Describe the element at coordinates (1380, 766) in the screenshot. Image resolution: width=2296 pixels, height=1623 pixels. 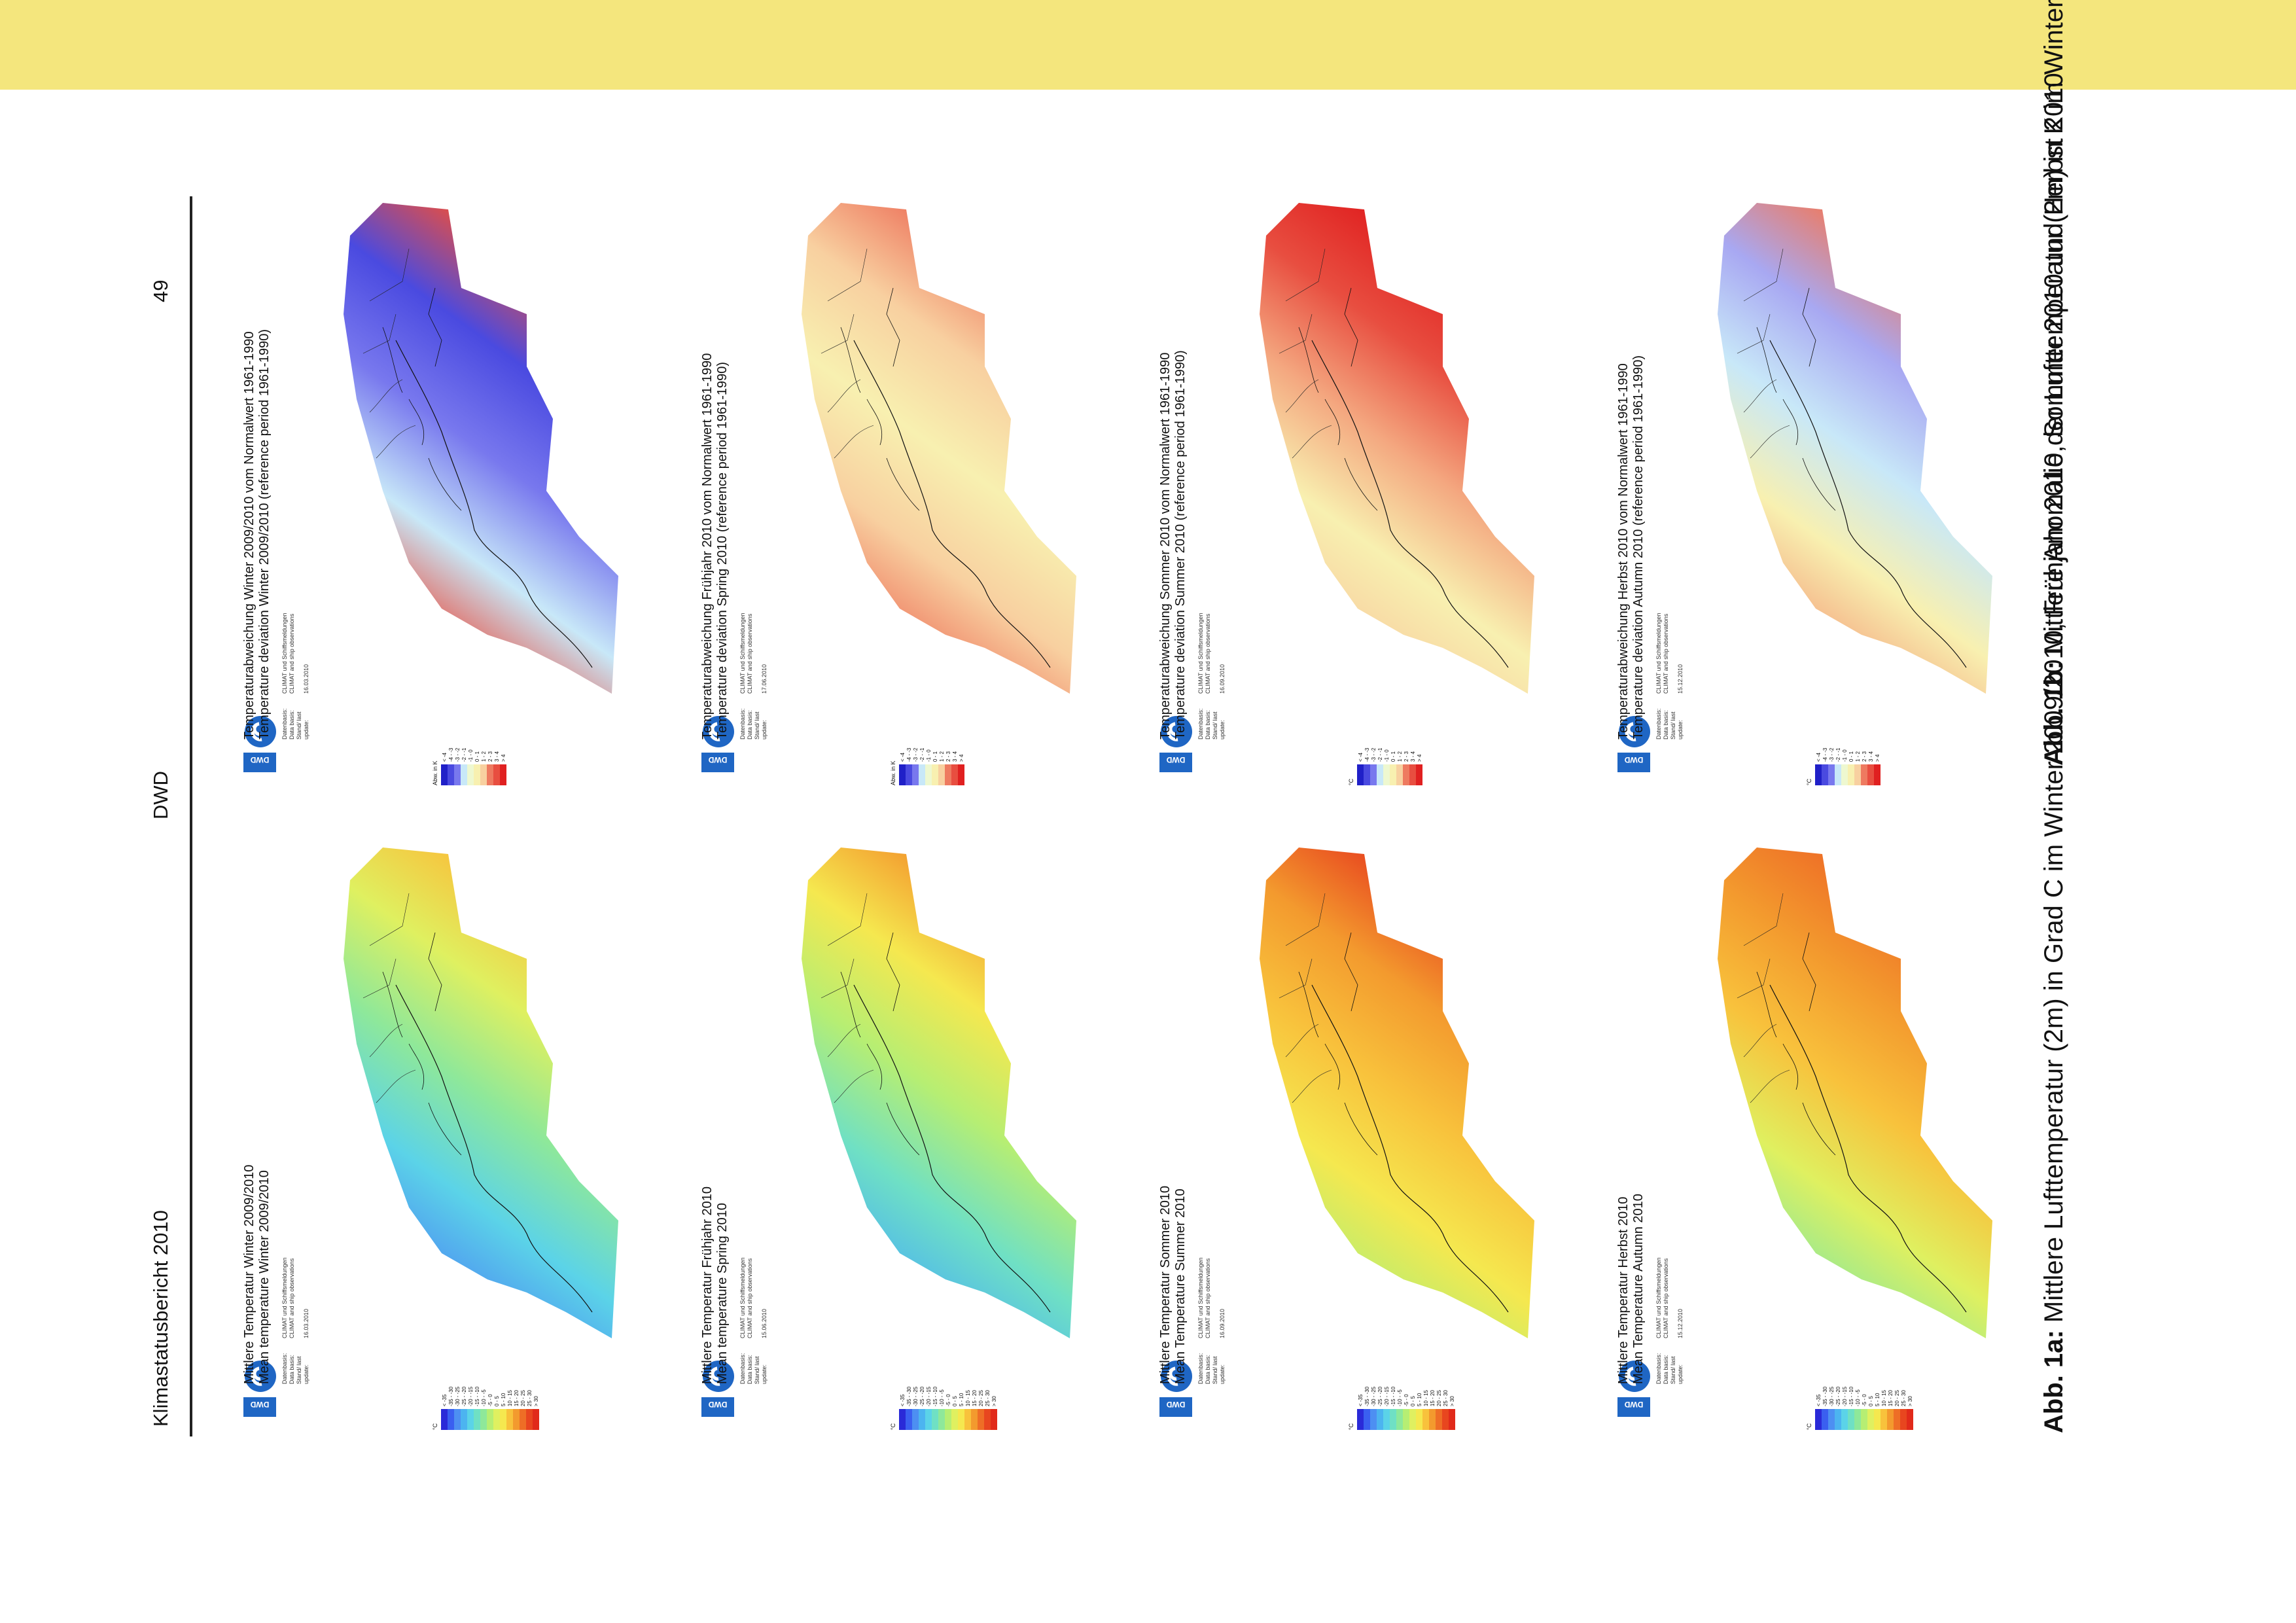
I see `legend-entry: -2 - -1` at that location.